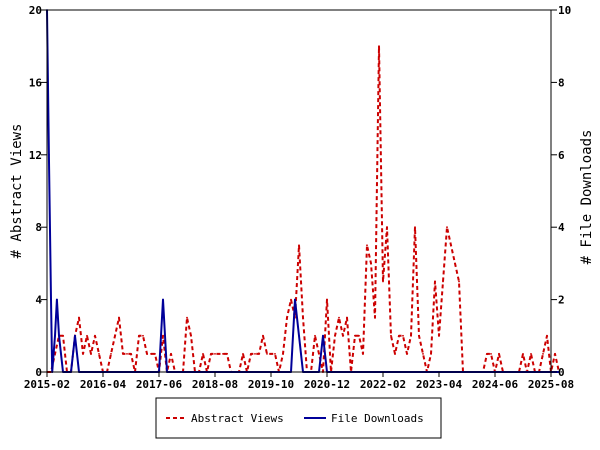 The image size is (600, 450). I want to click on x-tick-label: 2015-02, so click(47, 384).